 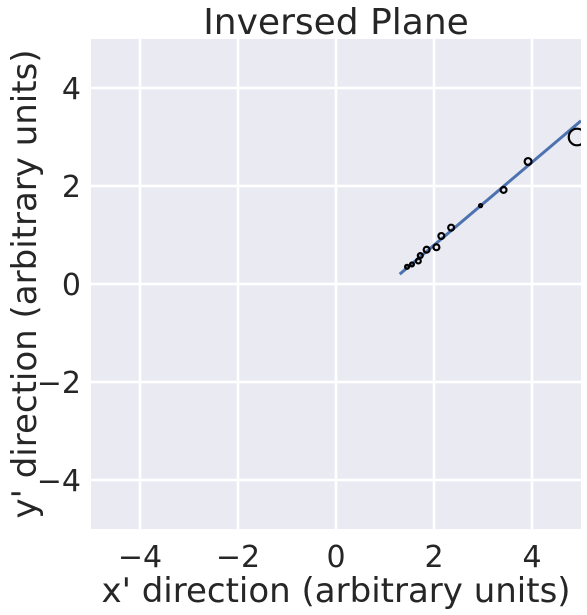 What do you see at coordinates (71, 187) in the screenshot?
I see `y-tick-label: 2` at bounding box center [71, 187].